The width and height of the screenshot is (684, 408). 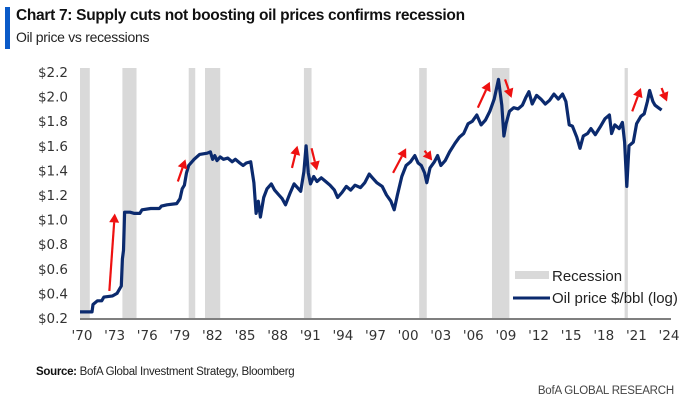 I want to click on source-label: Source:, so click(x=56, y=372).